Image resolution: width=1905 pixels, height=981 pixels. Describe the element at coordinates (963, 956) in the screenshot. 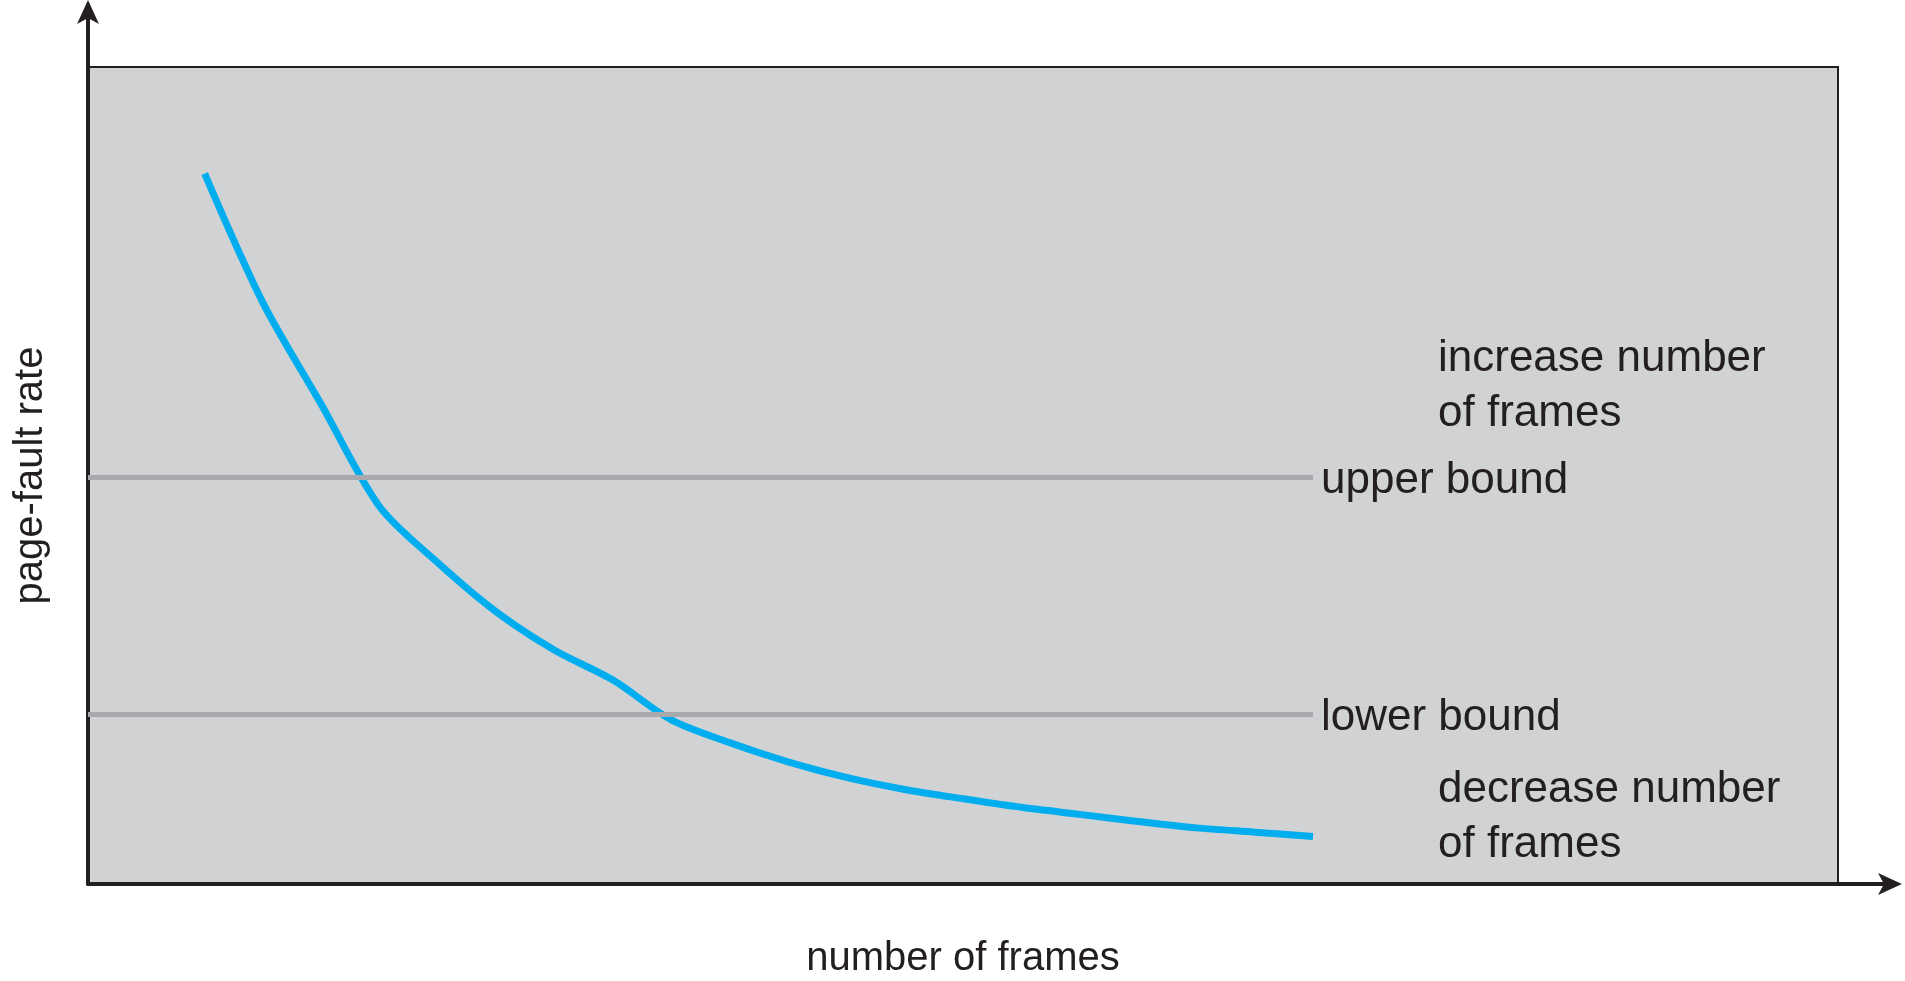

I see `x-axis-title: number of frames` at that location.